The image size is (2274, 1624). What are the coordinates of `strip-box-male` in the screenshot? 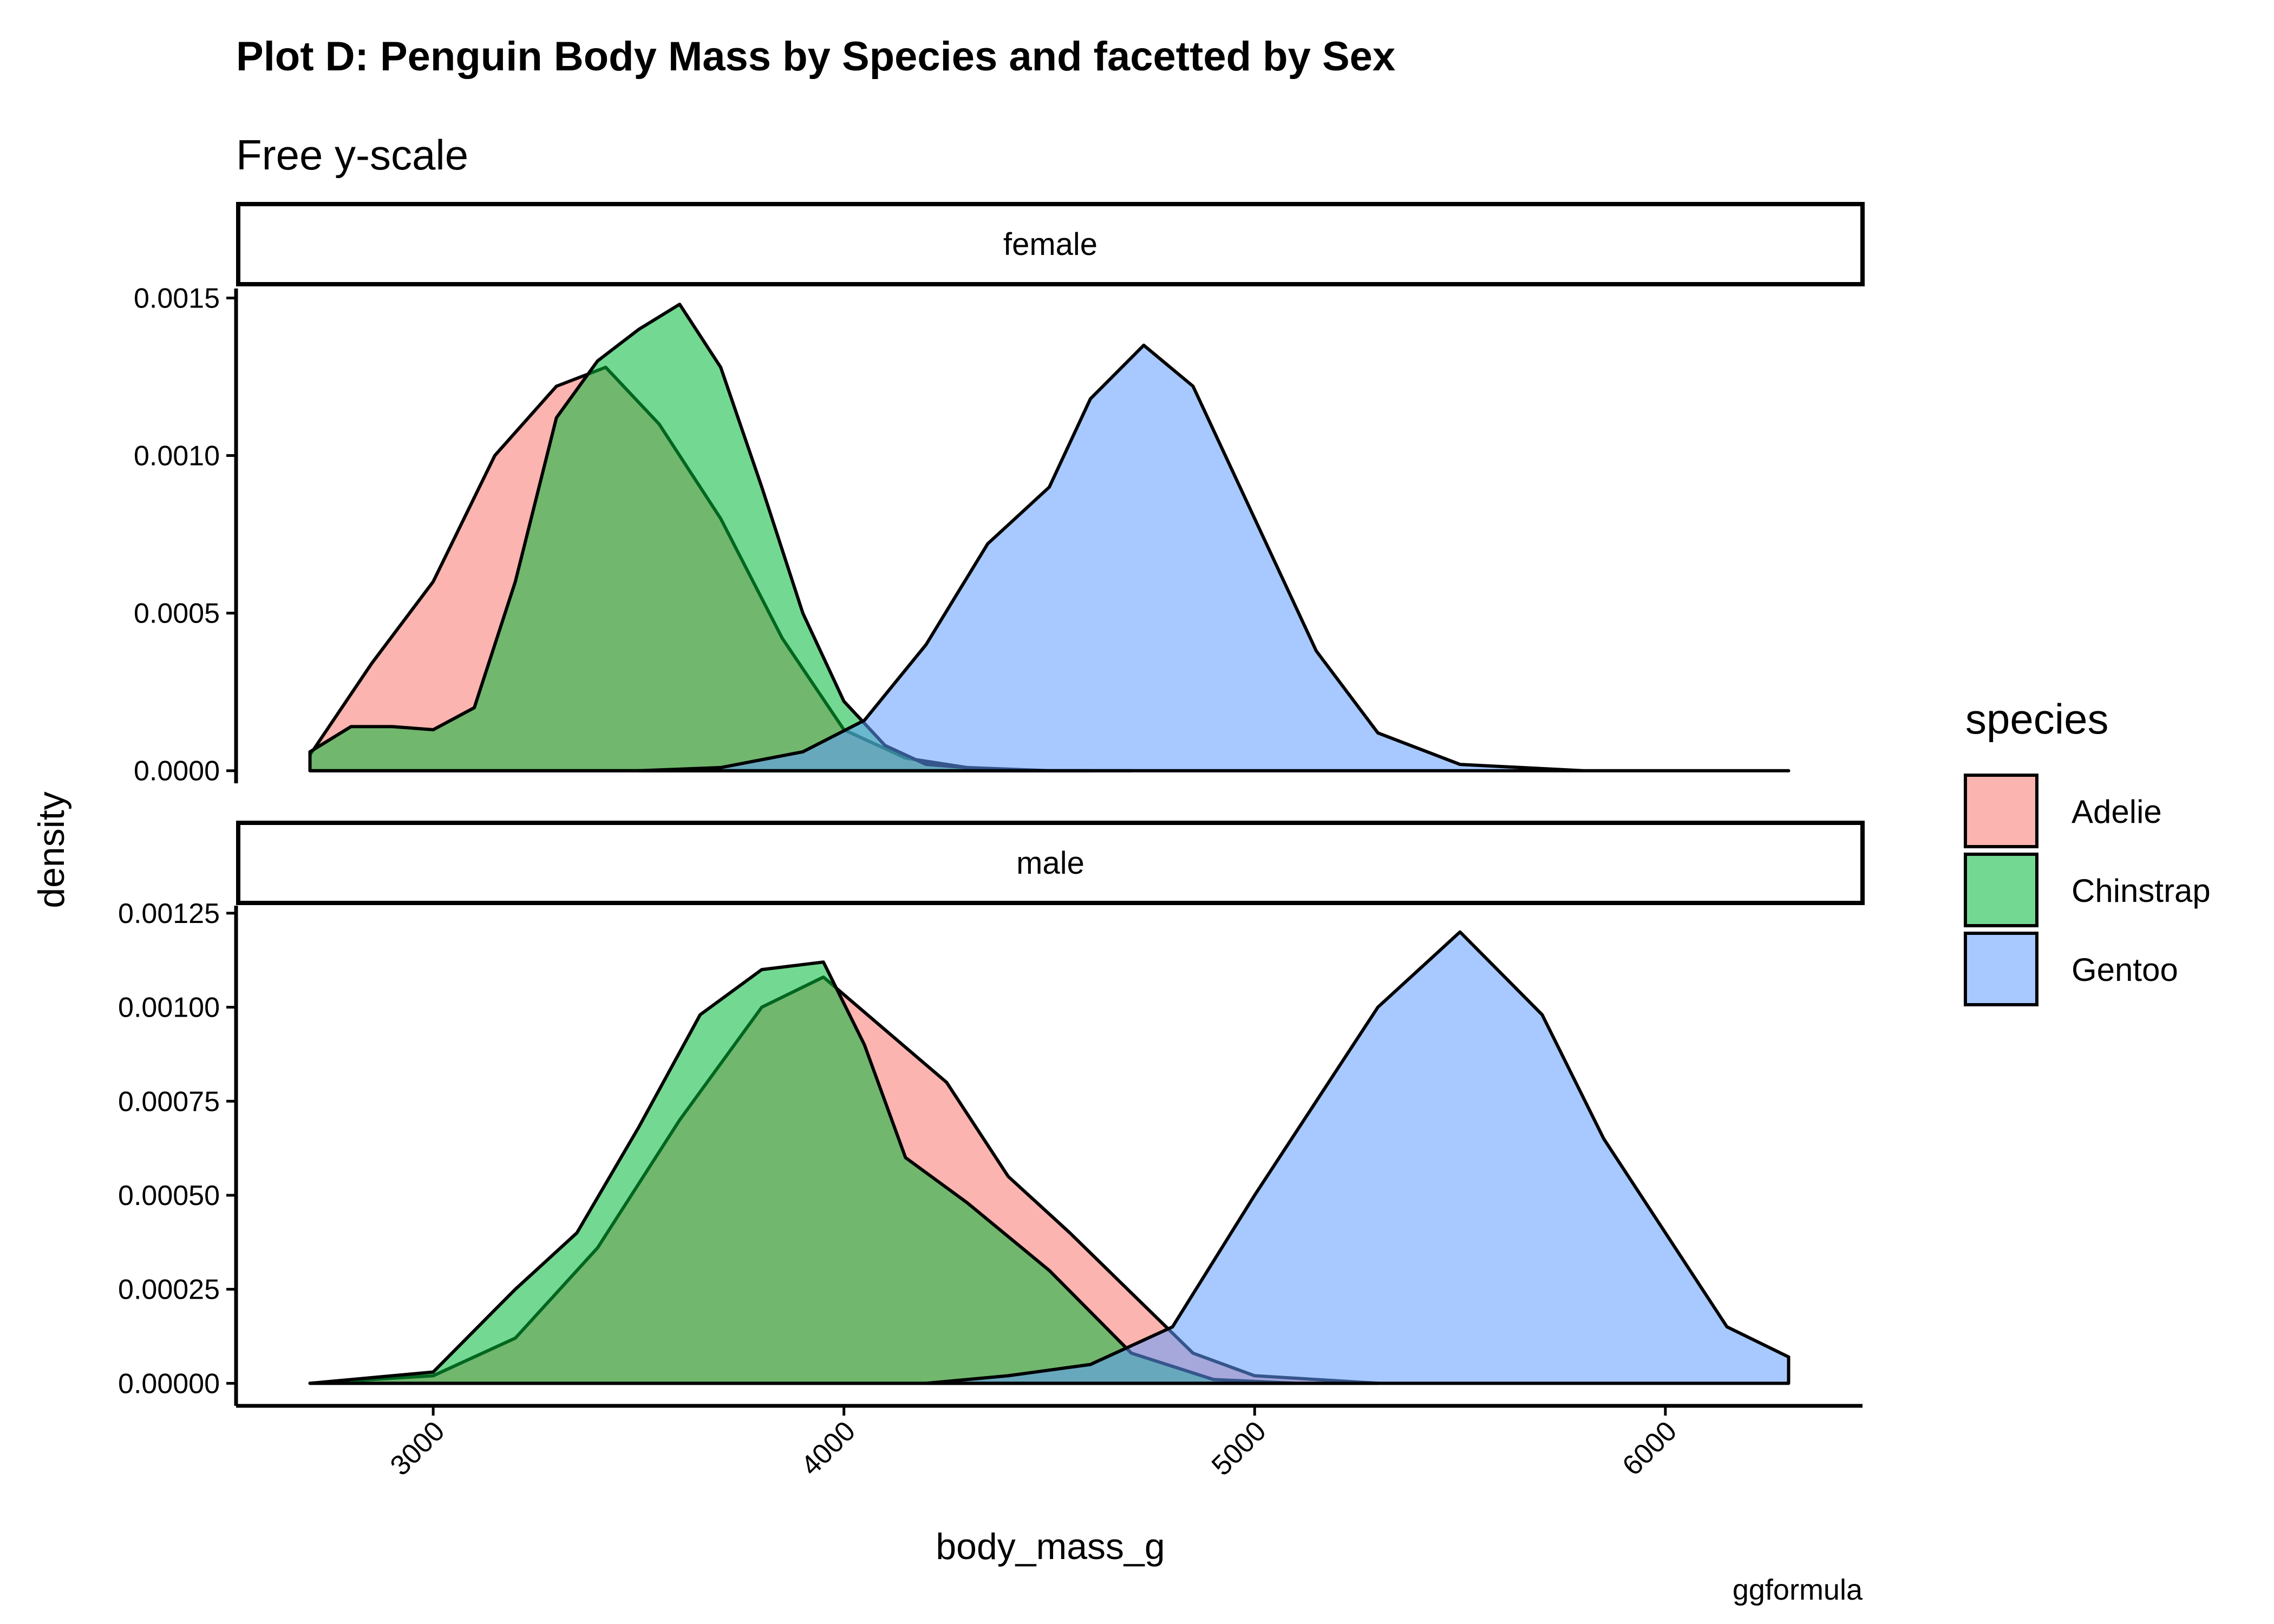 It's located at (1051, 863).